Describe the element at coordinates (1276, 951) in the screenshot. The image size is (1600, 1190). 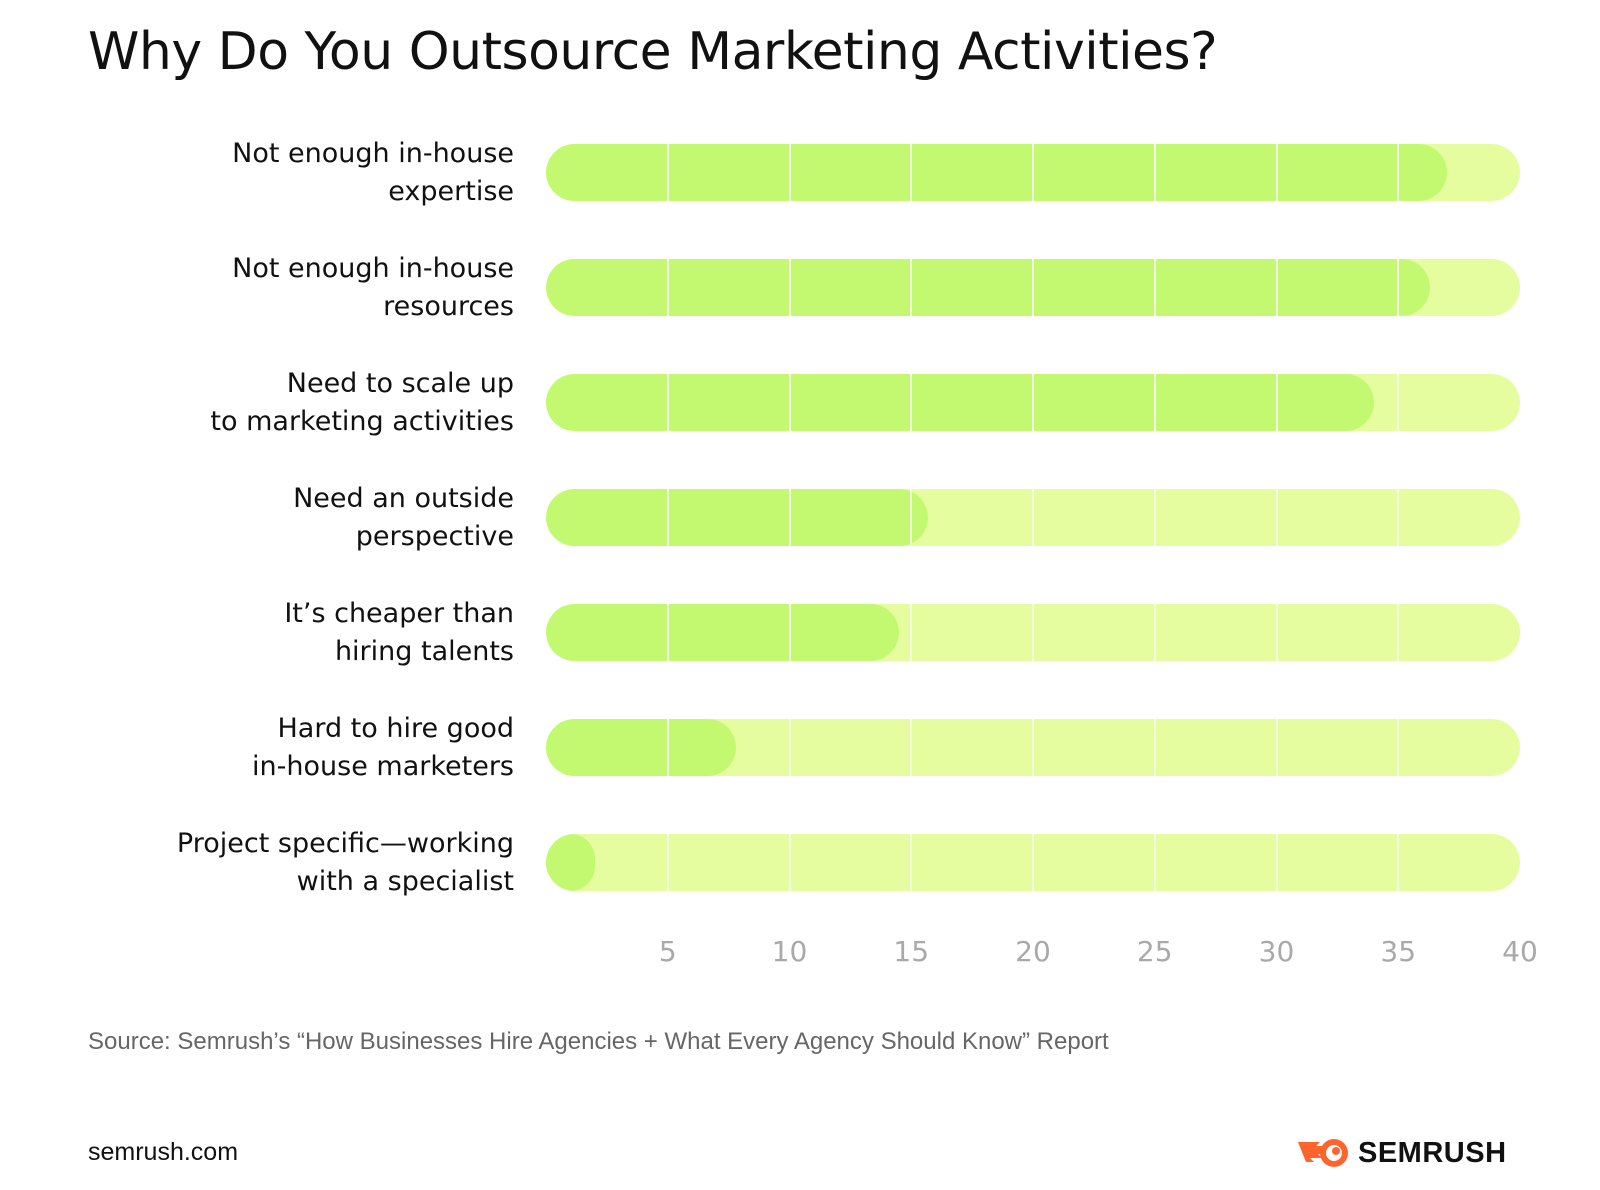
I see `x-tick-label: 30` at that location.